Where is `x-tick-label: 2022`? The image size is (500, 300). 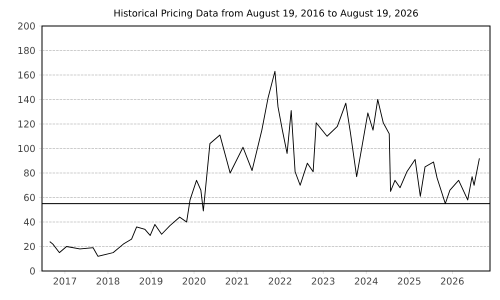
x-tick-label: 2022 is located at coordinates (280, 281).